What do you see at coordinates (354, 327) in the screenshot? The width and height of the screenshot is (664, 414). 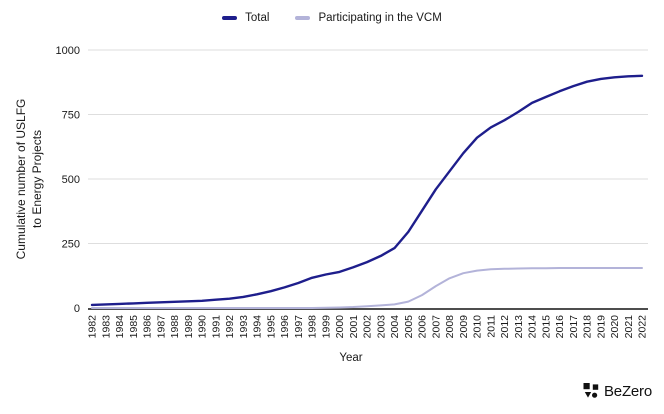 I see `x-tick-label-2001: 2001` at bounding box center [354, 327].